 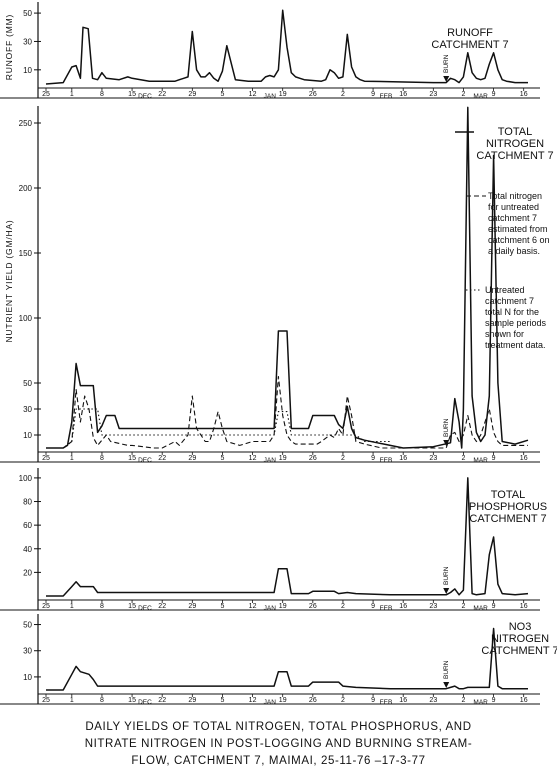 I want to click on runoff-x-tick-label: 8, so click(x=102, y=94).